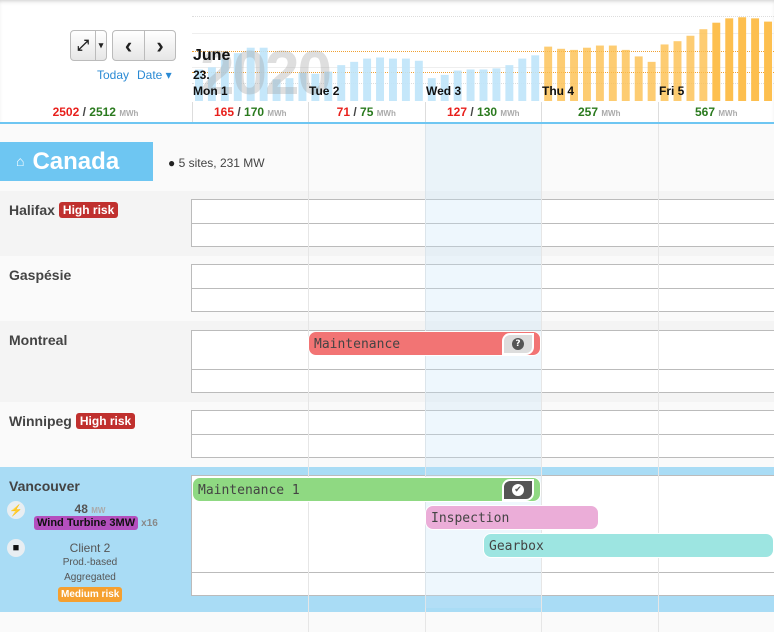  I want to click on event-maintenance-1: Maintenance 1 ✔, so click(366, 489).